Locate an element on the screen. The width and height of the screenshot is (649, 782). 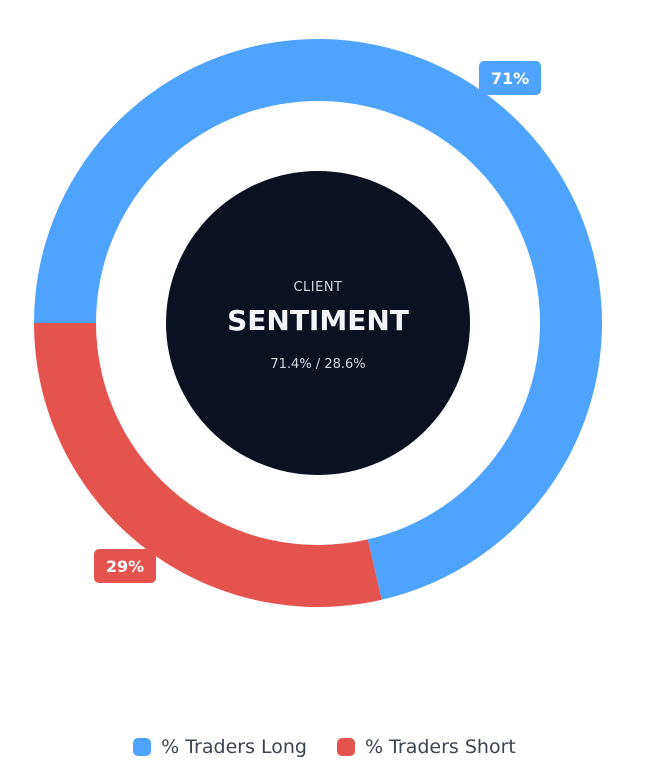
data-label-text-long: 71% is located at coordinates (510, 78).